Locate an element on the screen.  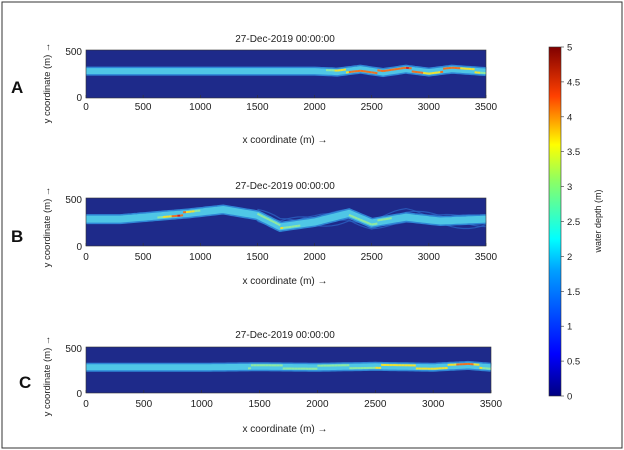
colorbar-tick-label: 1 is located at coordinates (569, 327).